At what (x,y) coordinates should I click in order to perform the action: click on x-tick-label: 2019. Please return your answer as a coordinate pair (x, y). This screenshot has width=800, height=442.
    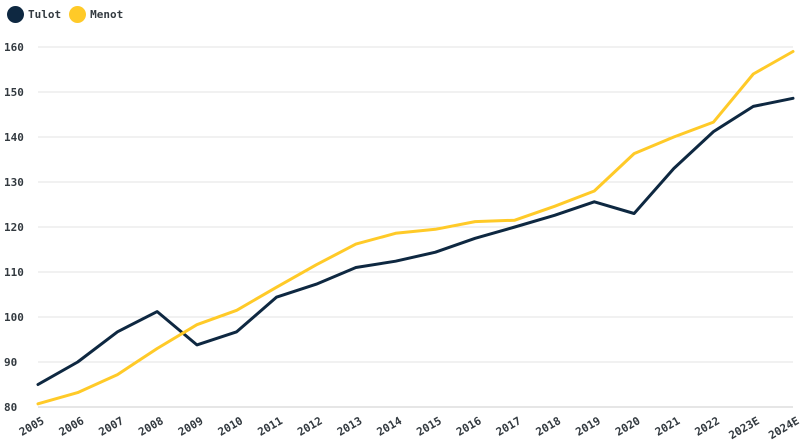
    Looking at the image, I should click on (587, 426).